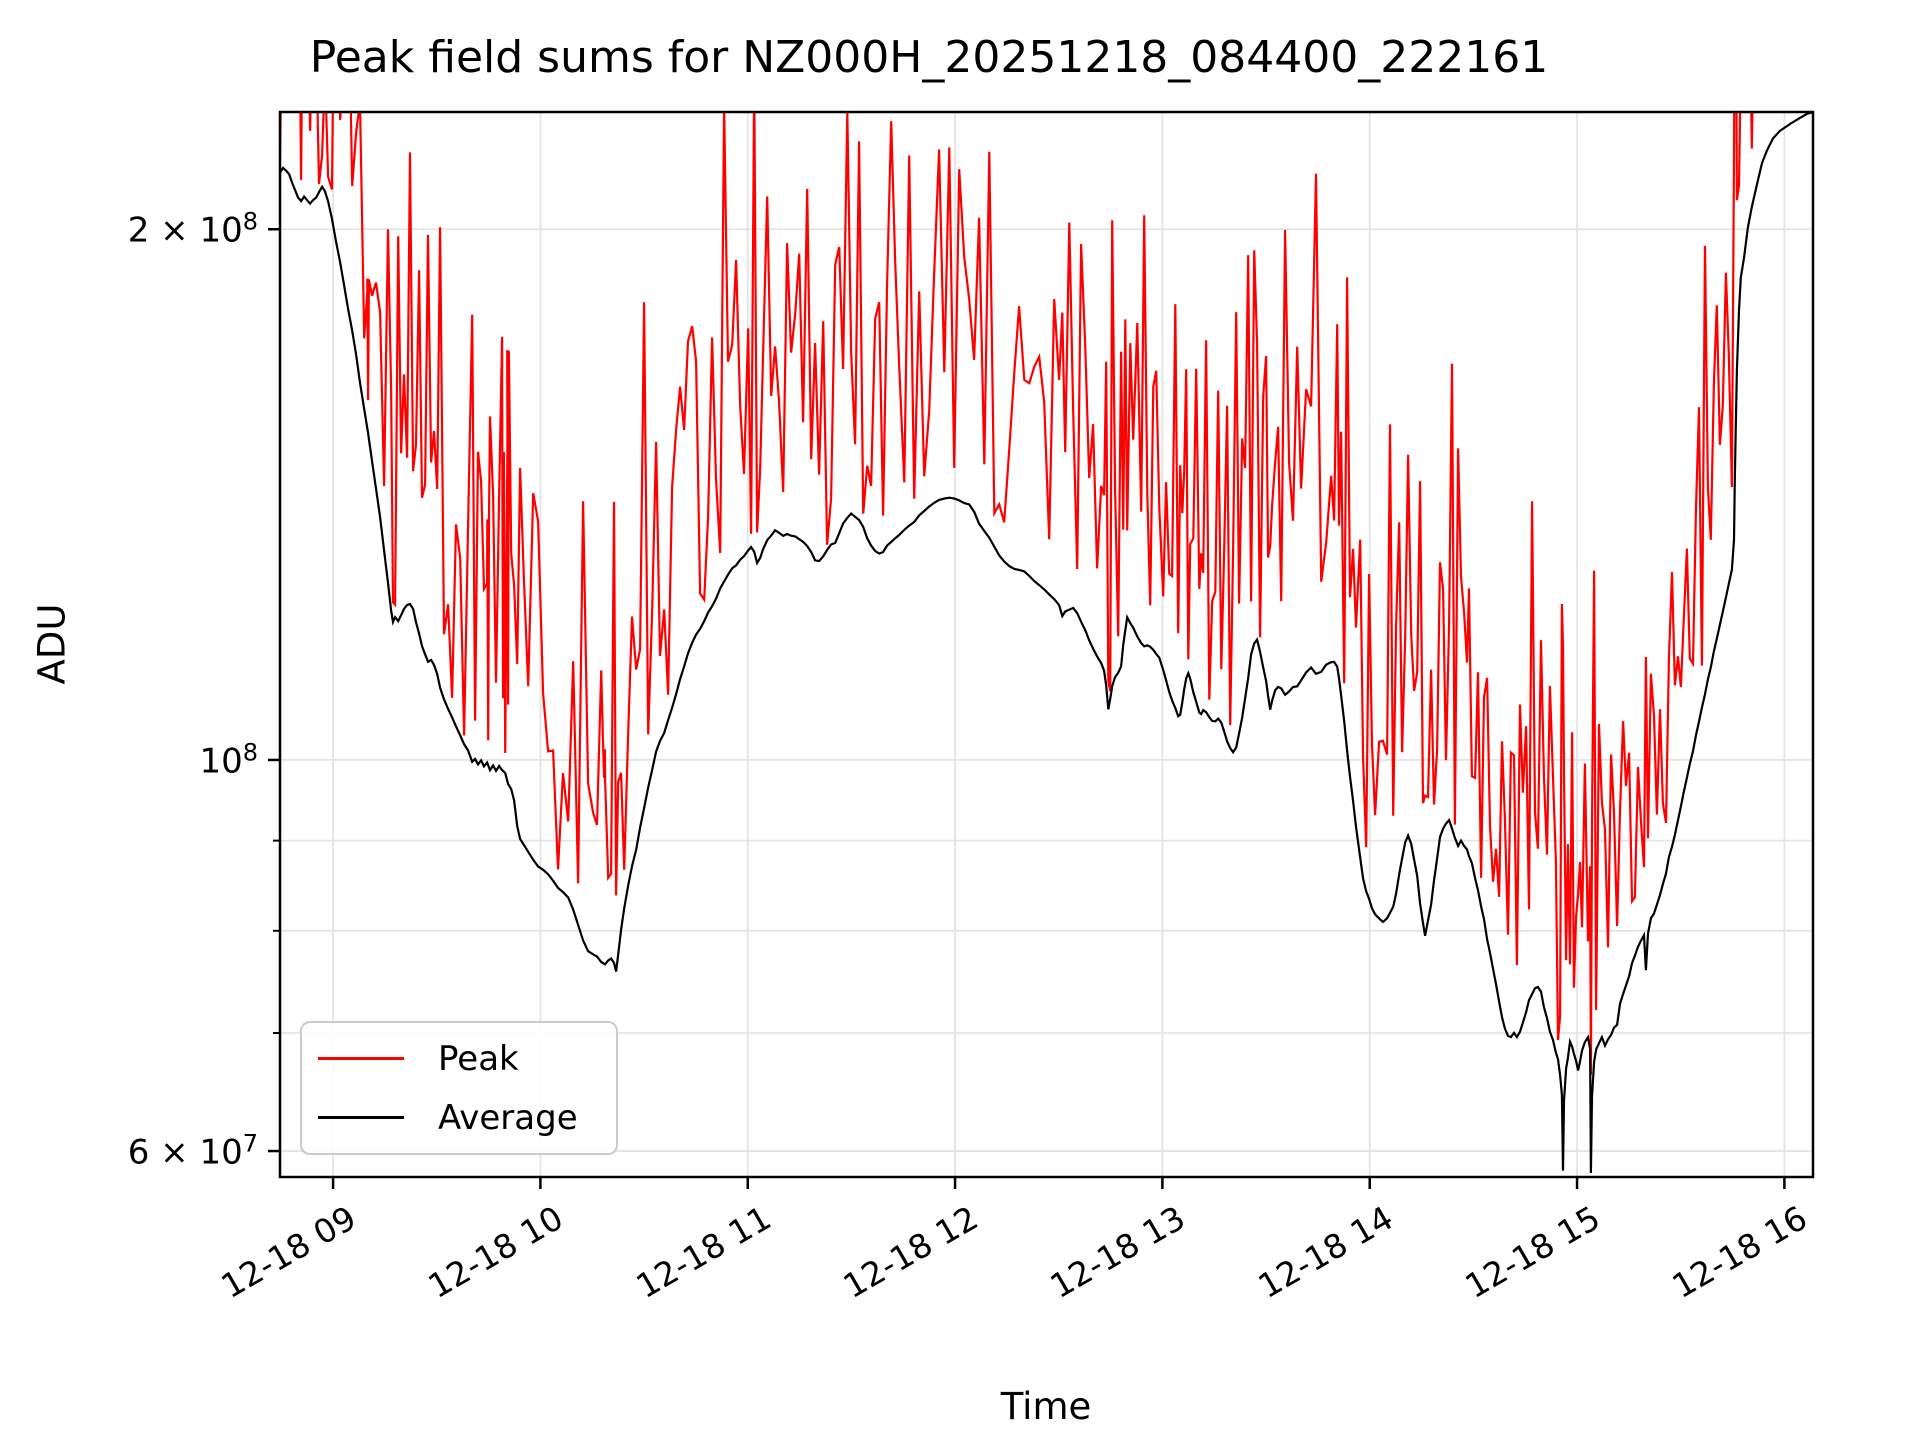 The image size is (1920, 1440). I want to click on x-axis-label: Time, so click(1046, 1406).